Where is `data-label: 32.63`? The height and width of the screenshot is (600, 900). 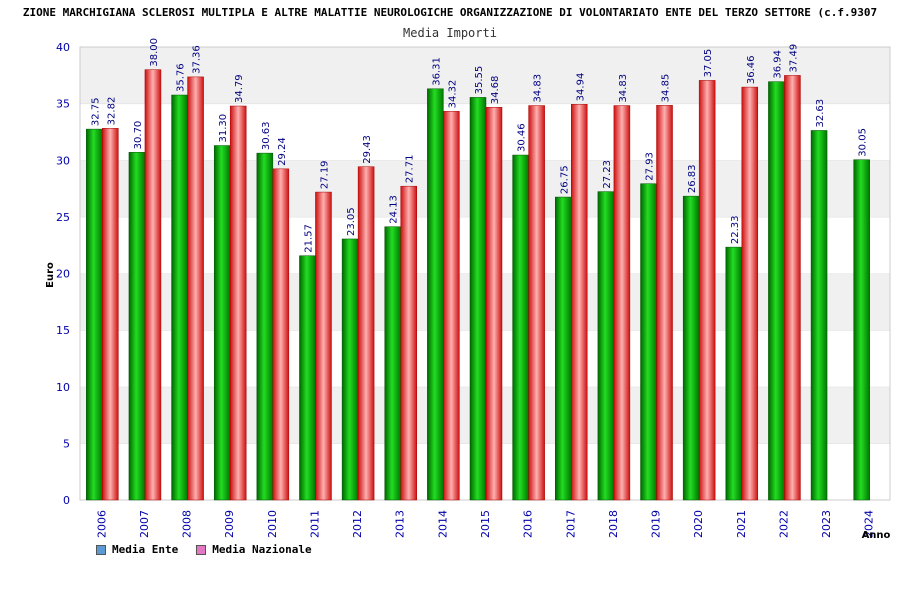 data-label: 32.63 is located at coordinates (820, 113).